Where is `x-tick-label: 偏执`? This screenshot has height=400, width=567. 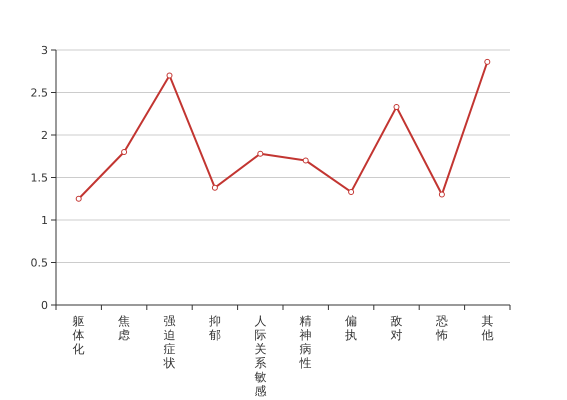 x-tick-label: 偏执 is located at coordinates (351, 328).